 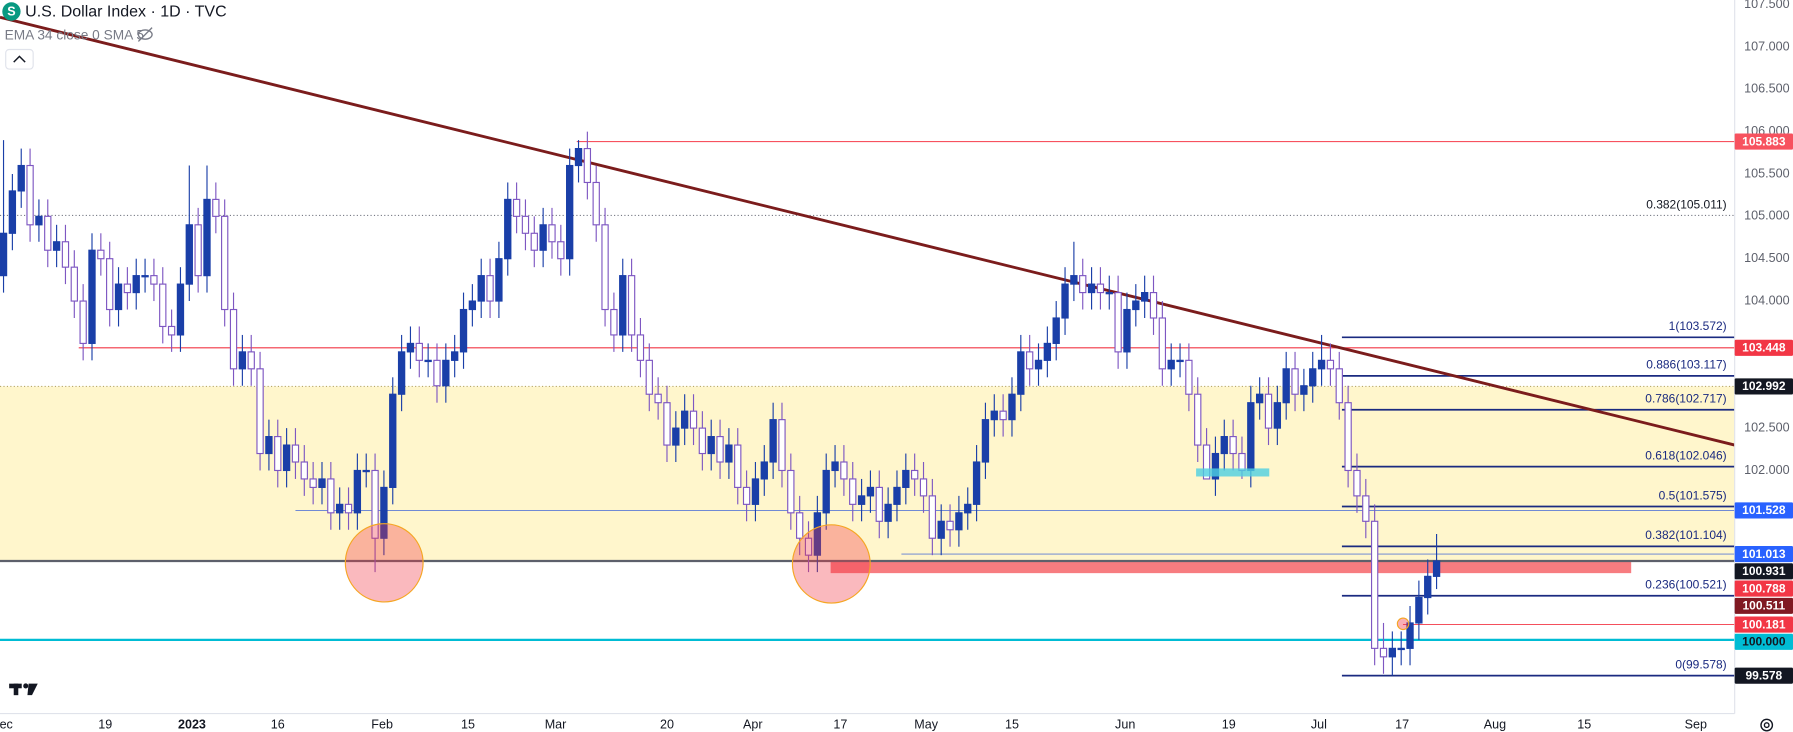 What do you see at coordinates (1763, 606) in the screenshot?
I see `price-label: 100.511` at bounding box center [1763, 606].